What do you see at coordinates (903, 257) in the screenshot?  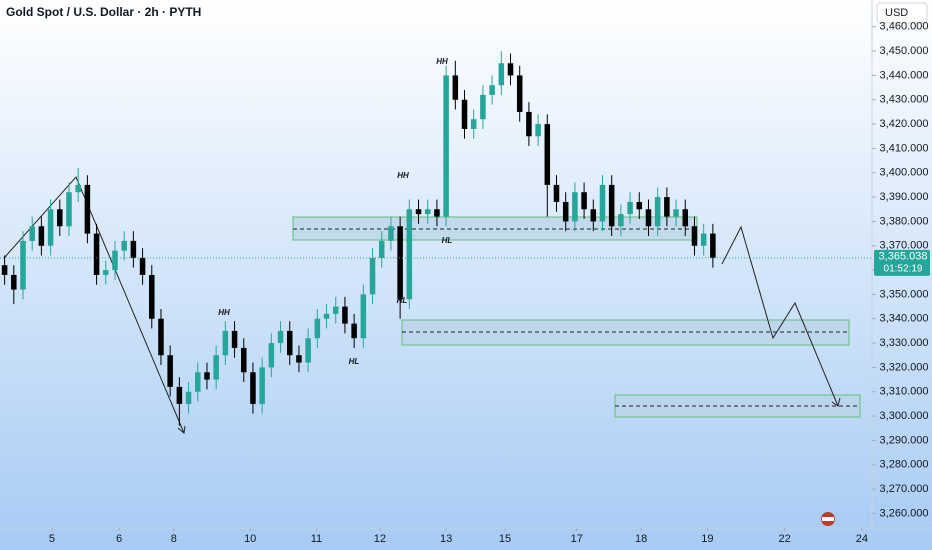 I see `last-price-label: 3,365.038` at bounding box center [903, 257].